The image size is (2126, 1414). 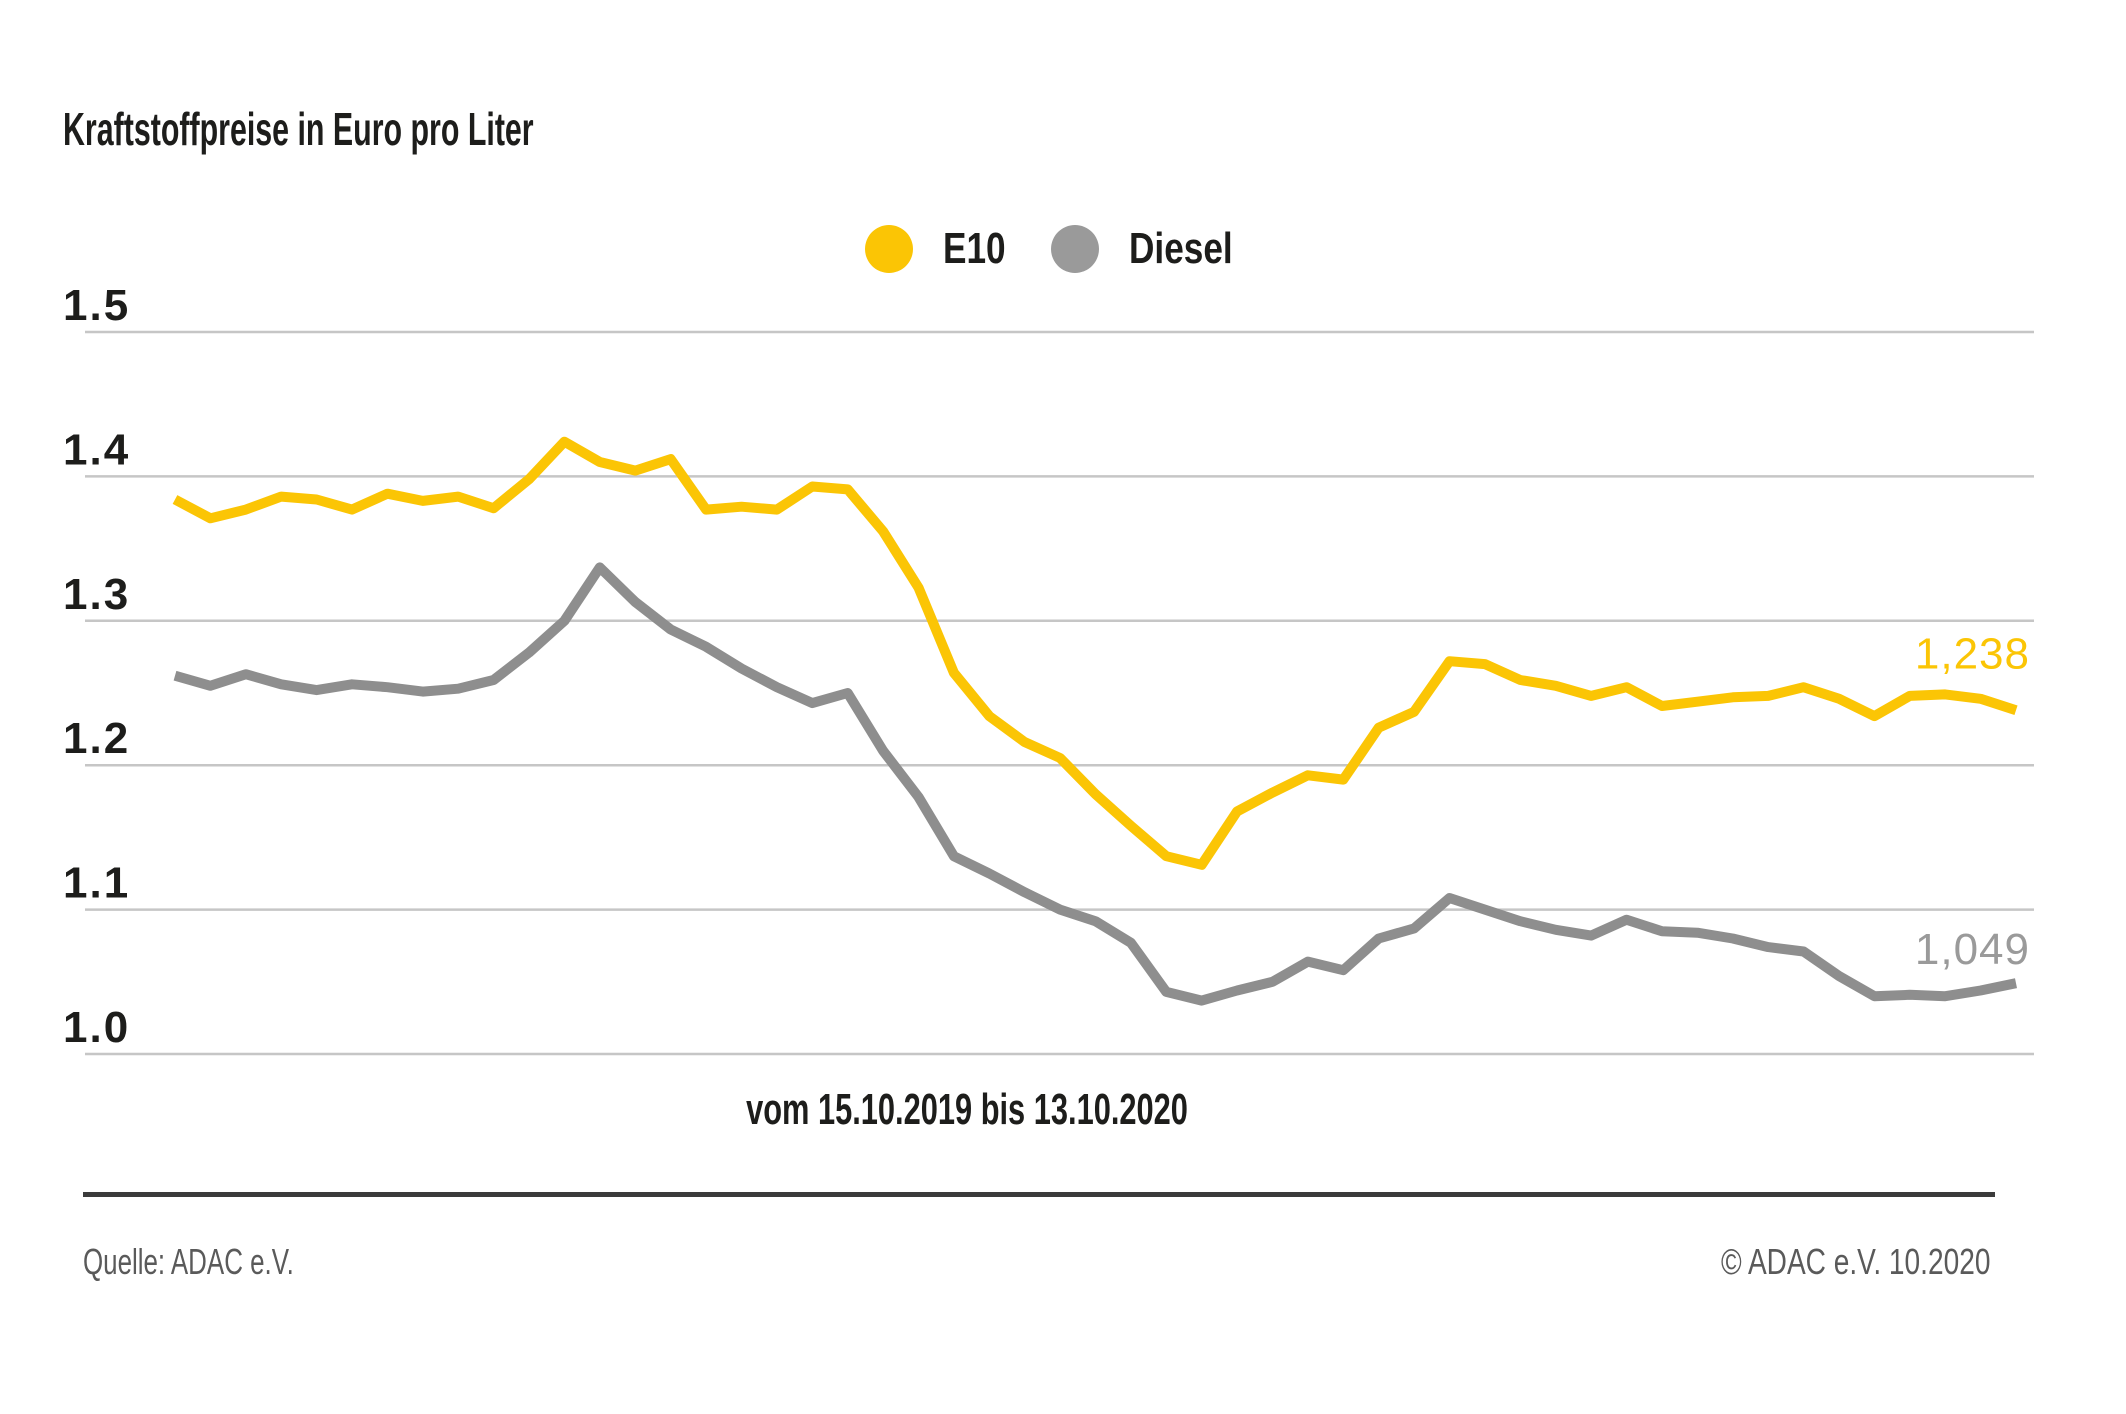 I want to click on diesel-legend-dot-icon, so click(x=1075, y=249).